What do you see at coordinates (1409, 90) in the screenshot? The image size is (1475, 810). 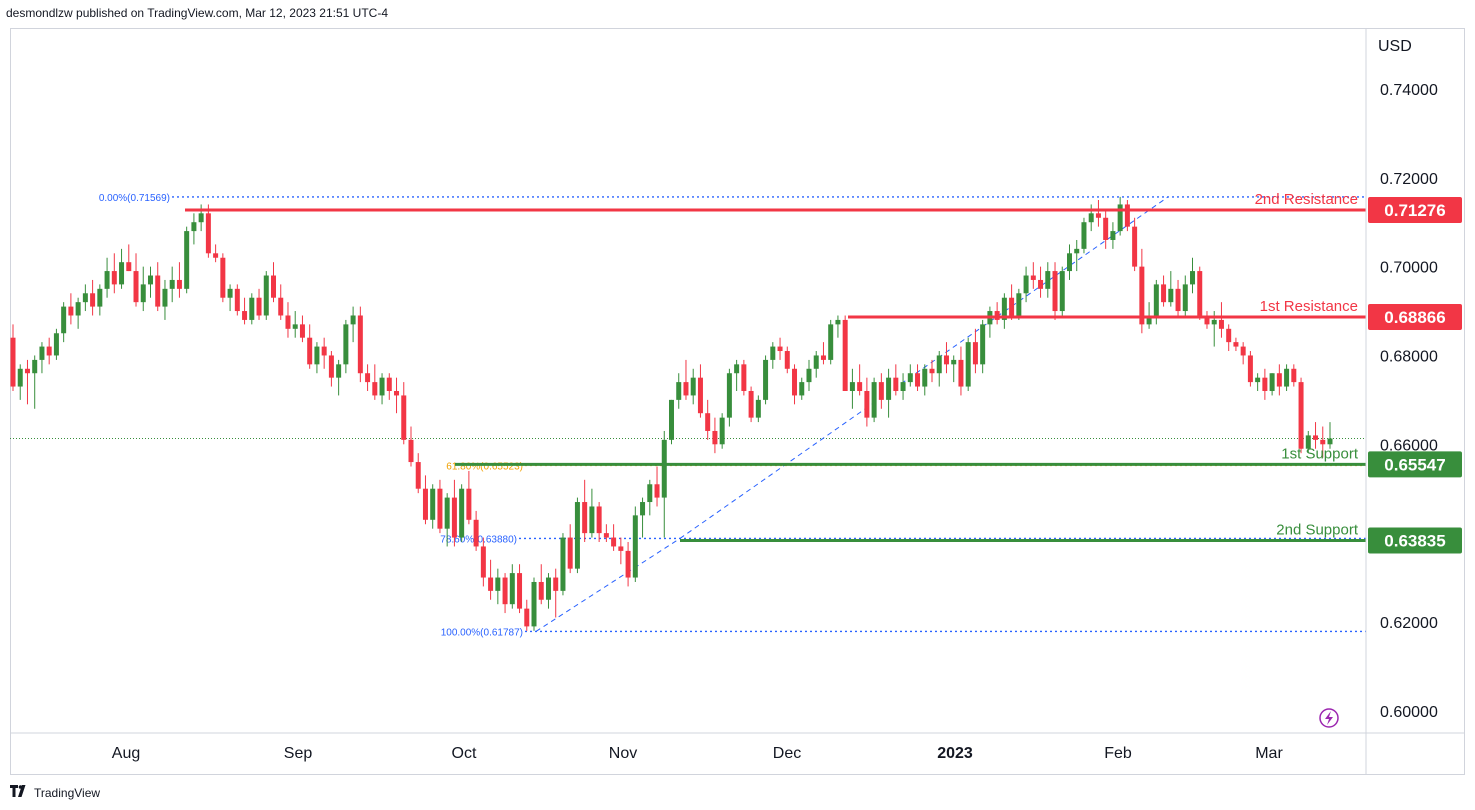 I see `y-tick-label: 0.74000` at bounding box center [1409, 90].